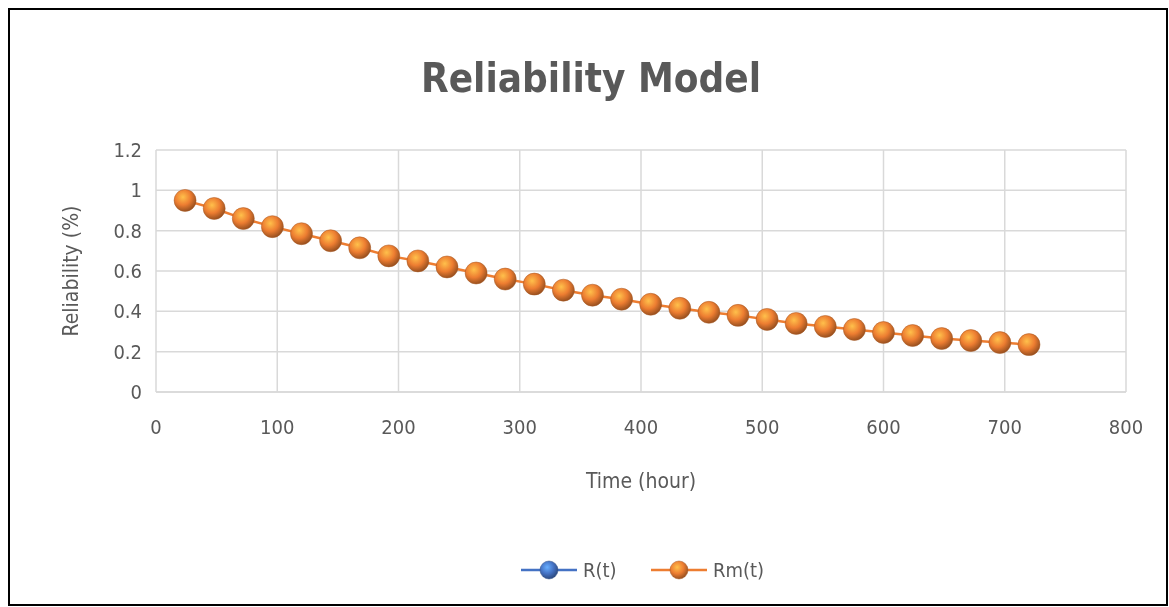 The height and width of the screenshot is (607, 1169). What do you see at coordinates (136, 190) in the screenshot?
I see `y-tick-label: 1` at bounding box center [136, 190].